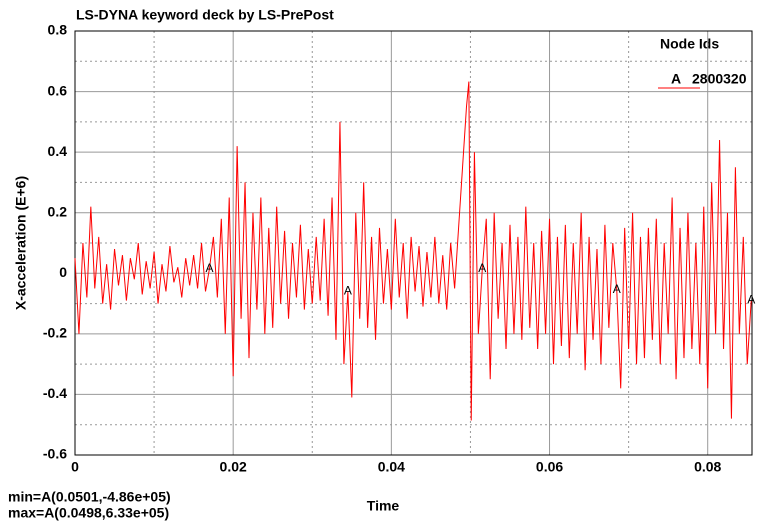 The height and width of the screenshot is (532, 760). Describe the element at coordinates (88, 513) in the screenshot. I see `footer-max: max=A(0.0498,6.33e+05)` at that location.